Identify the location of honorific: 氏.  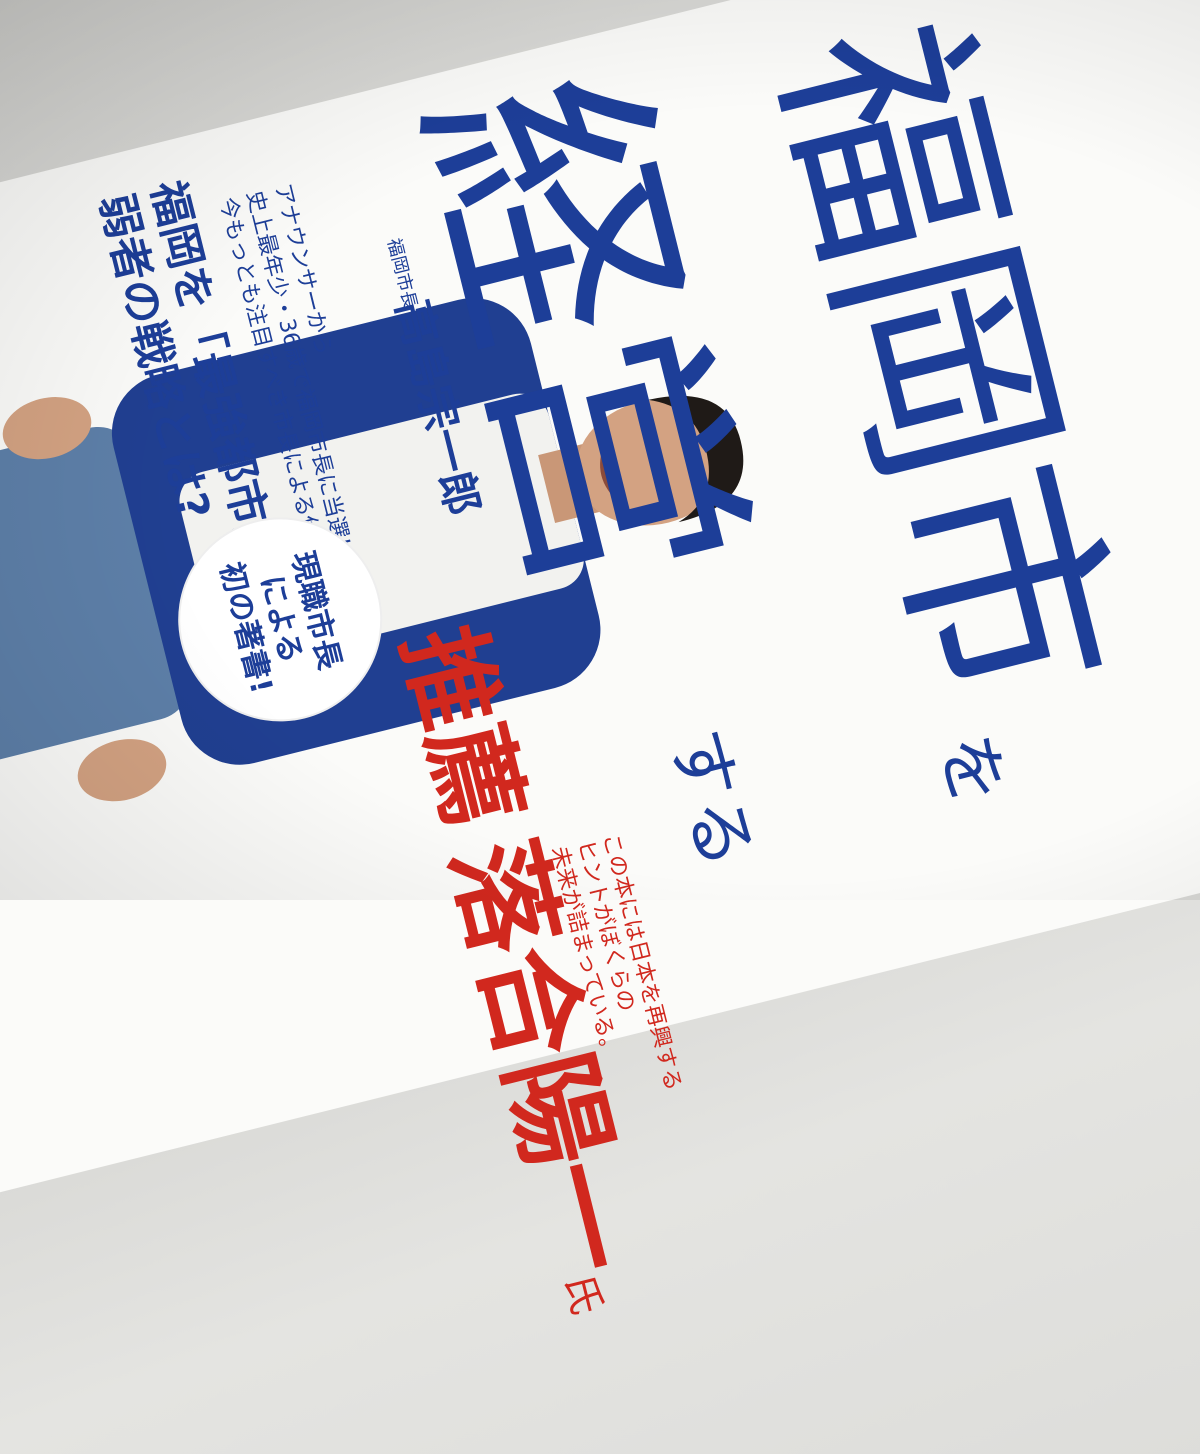
(582, 1294).